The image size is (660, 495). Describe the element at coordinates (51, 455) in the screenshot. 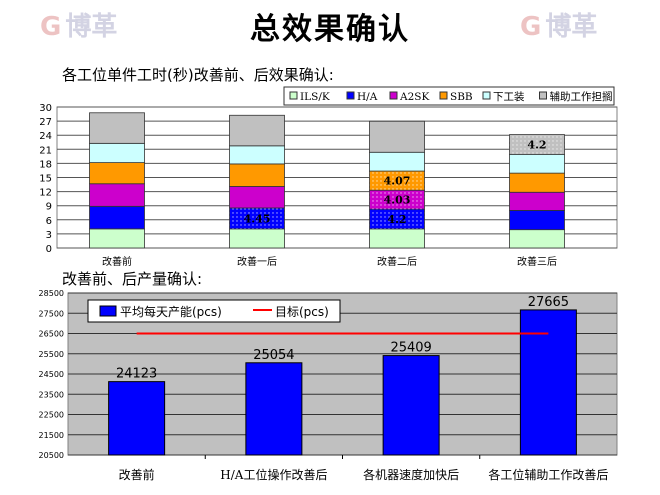

I see `y-tick-label: 20500` at that location.